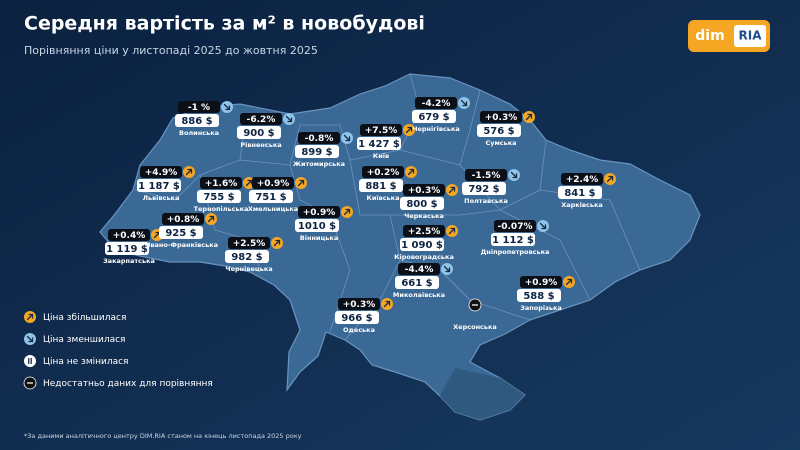 The height and width of the screenshot is (450, 800). I want to click on change-label: +0.8%, so click(183, 220).